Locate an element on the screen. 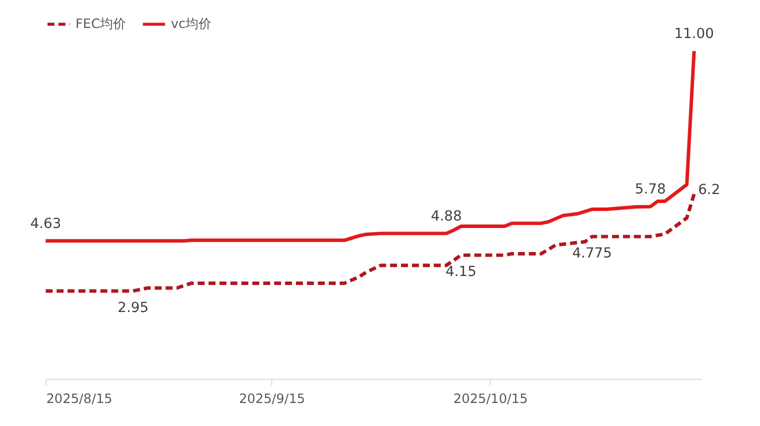 The image size is (760, 426). data-label: 4.63 is located at coordinates (46, 224).